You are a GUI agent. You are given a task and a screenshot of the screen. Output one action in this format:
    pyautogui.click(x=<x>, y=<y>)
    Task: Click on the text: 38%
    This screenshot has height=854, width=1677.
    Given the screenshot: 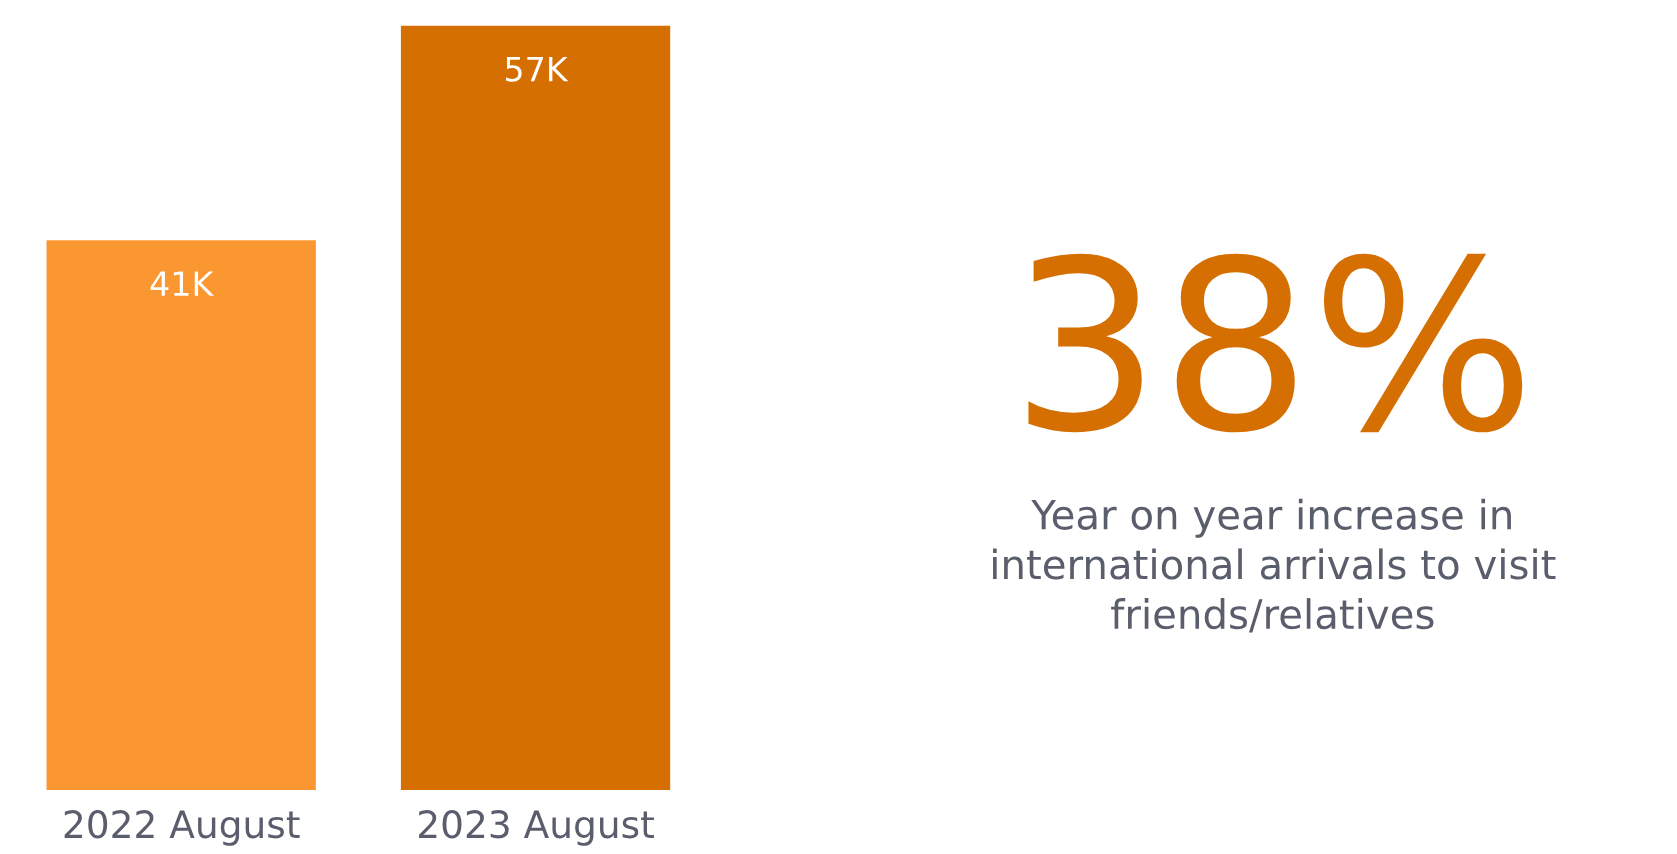 What is the action you would take?
    pyautogui.click(x=1275, y=343)
    